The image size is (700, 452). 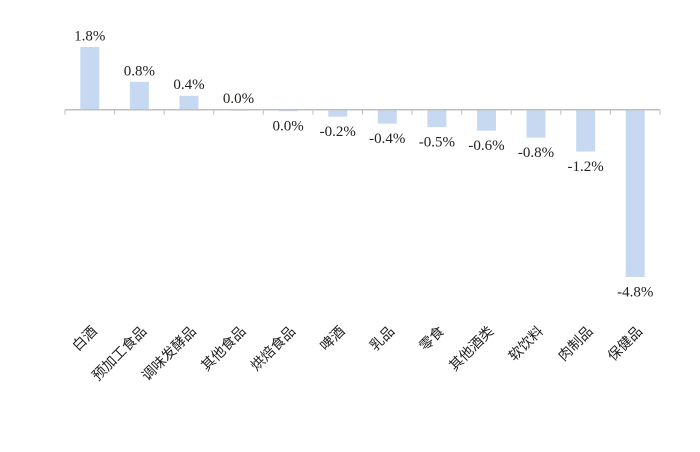 What do you see at coordinates (188, 85) in the screenshot?
I see `data-label: 0.4%` at bounding box center [188, 85].